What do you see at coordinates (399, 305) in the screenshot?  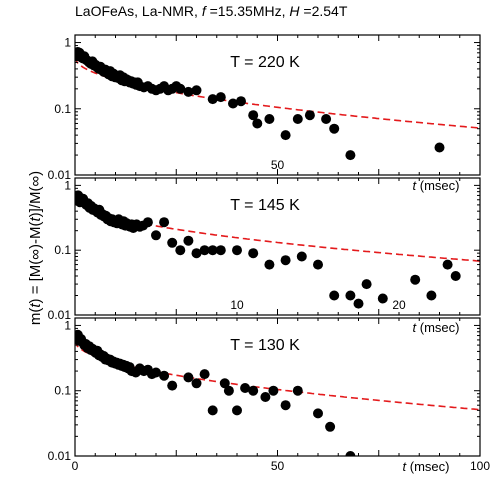 I see `x-tick-label: 20` at bounding box center [399, 305].